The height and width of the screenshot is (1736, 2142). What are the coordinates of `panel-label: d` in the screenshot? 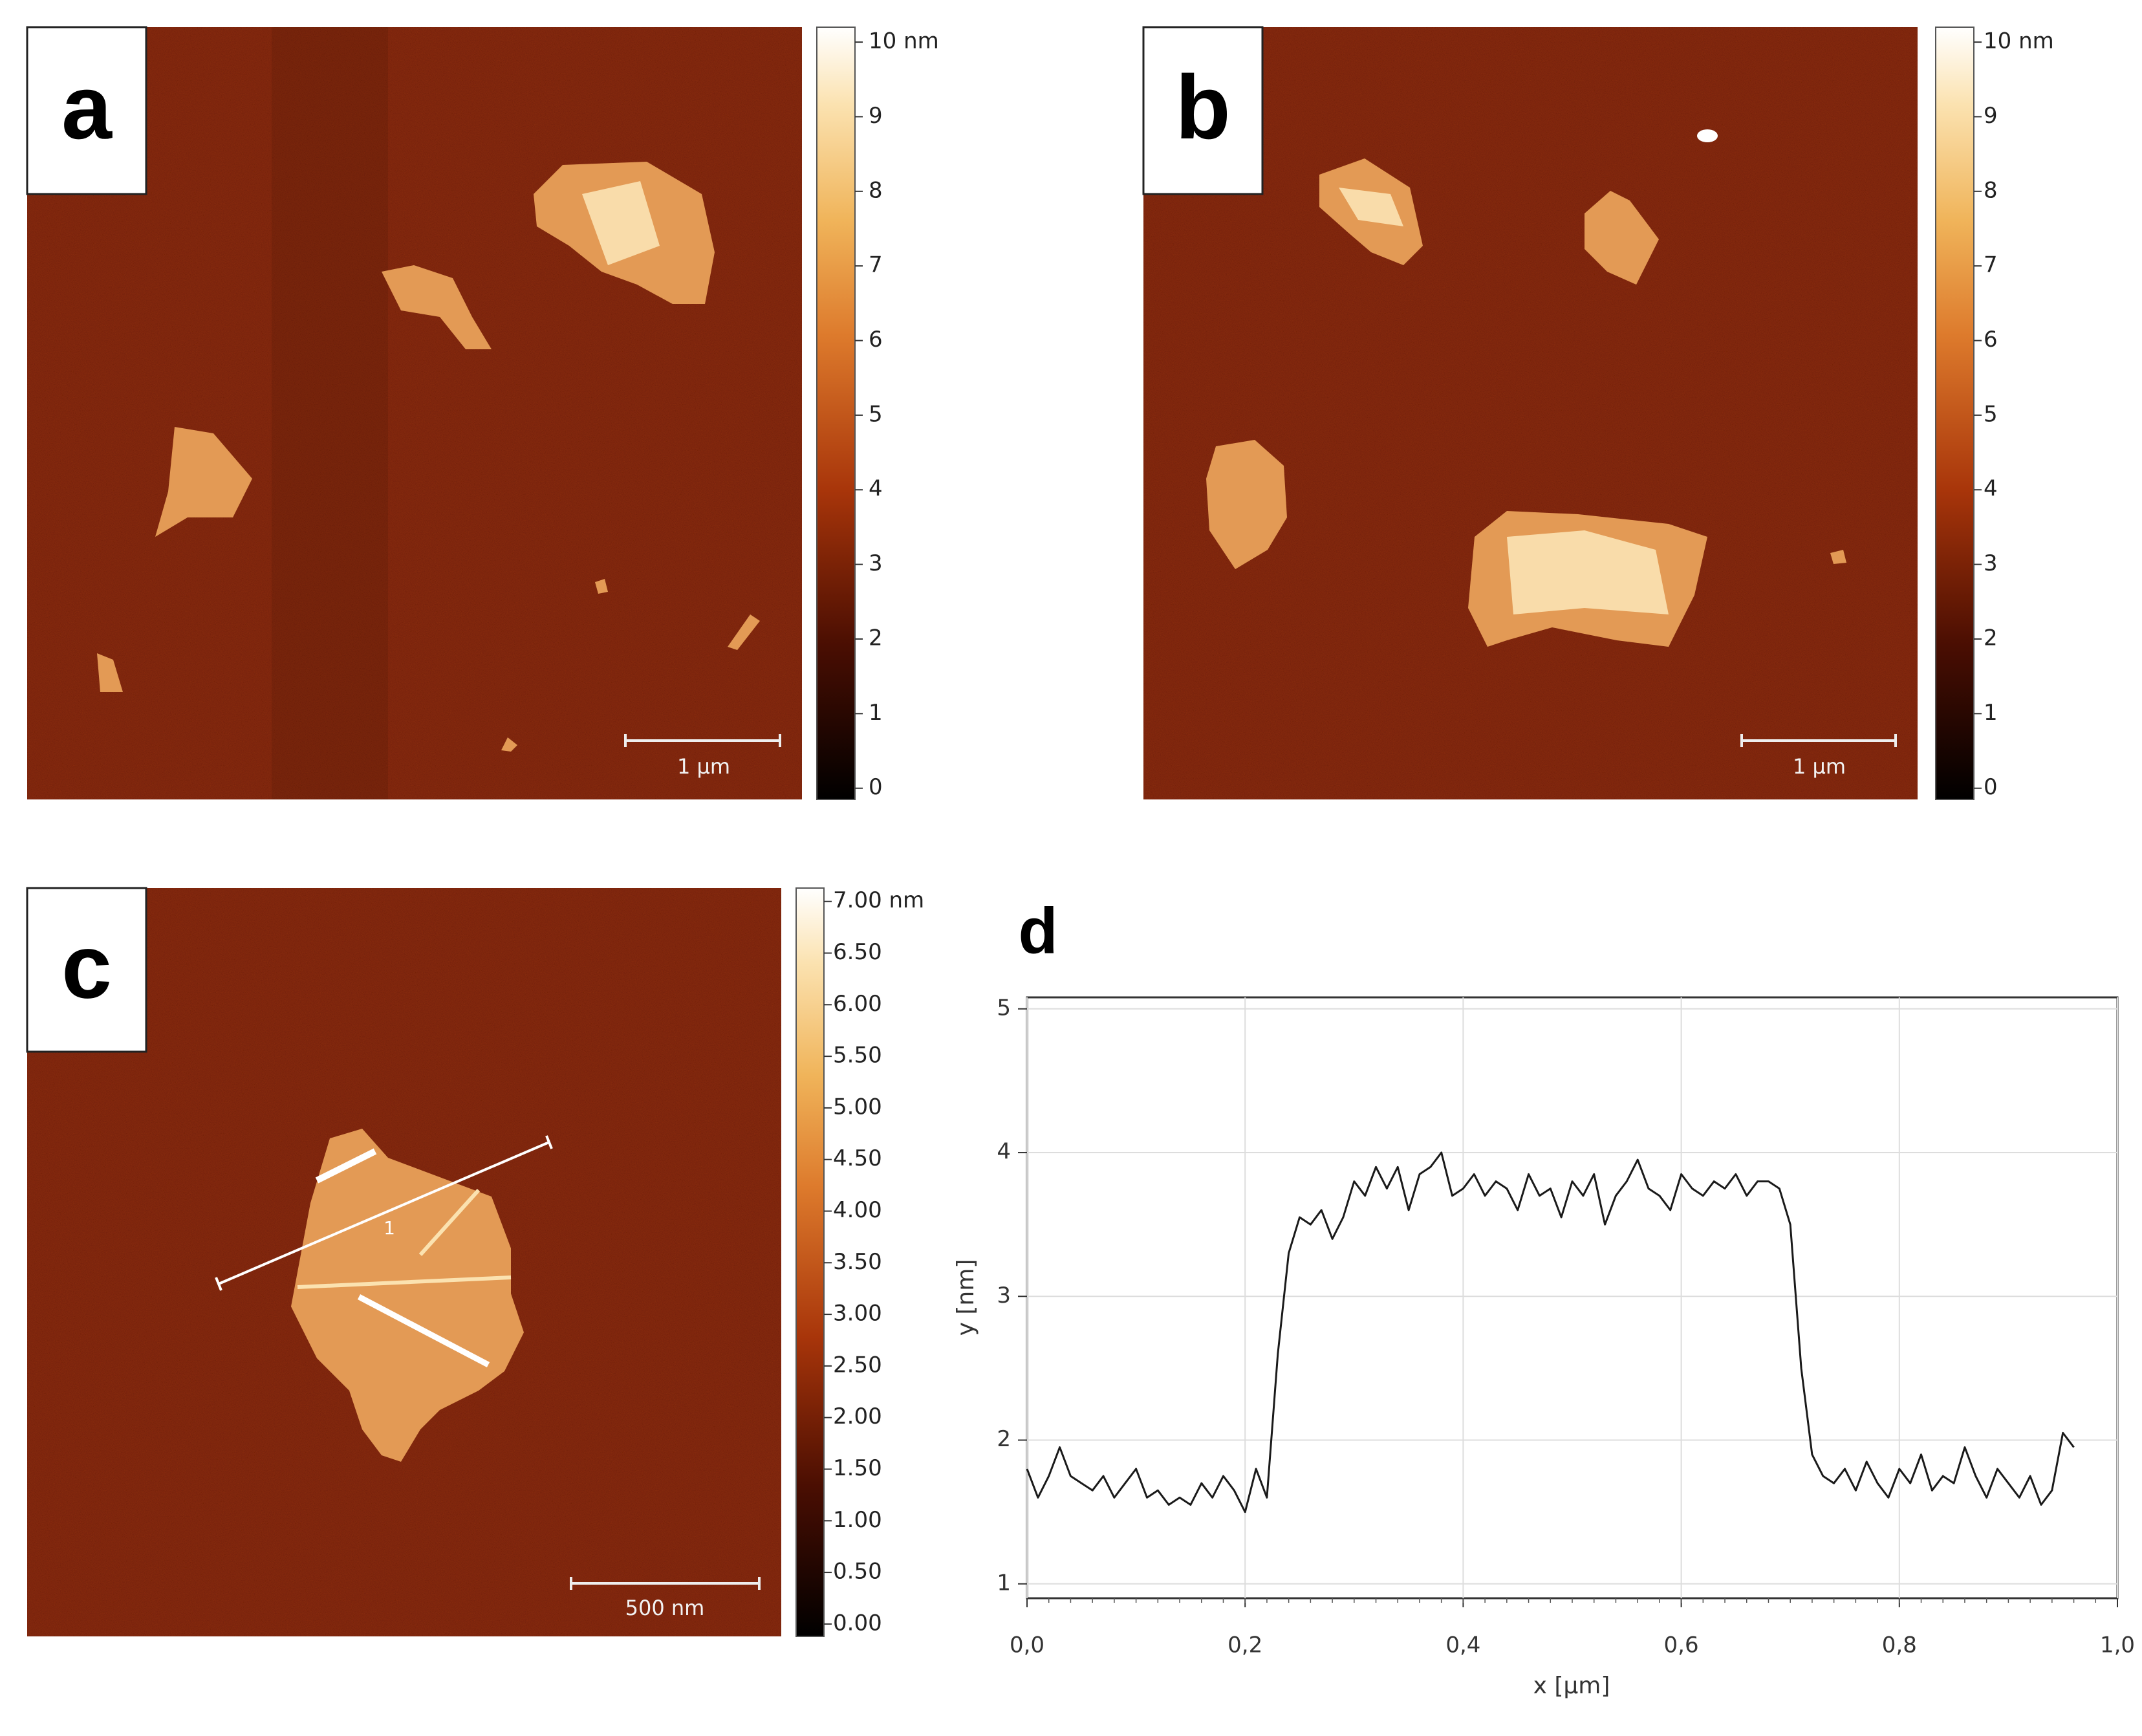 It's located at (1037, 931).